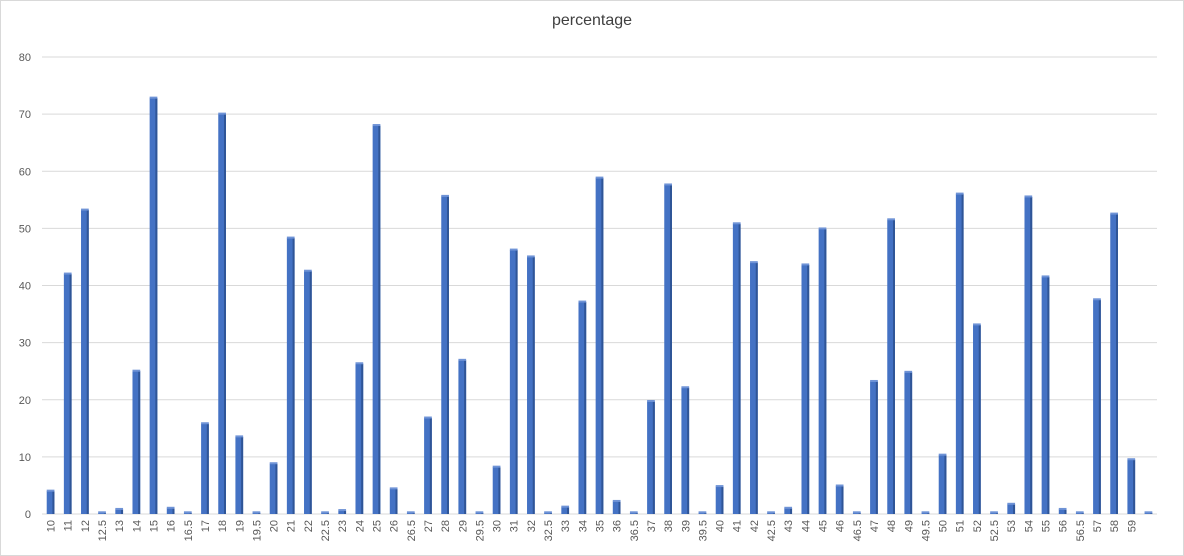 This screenshot has height=556, width=1184. I want to click on x-tick-label: 10, so click(52, 526).